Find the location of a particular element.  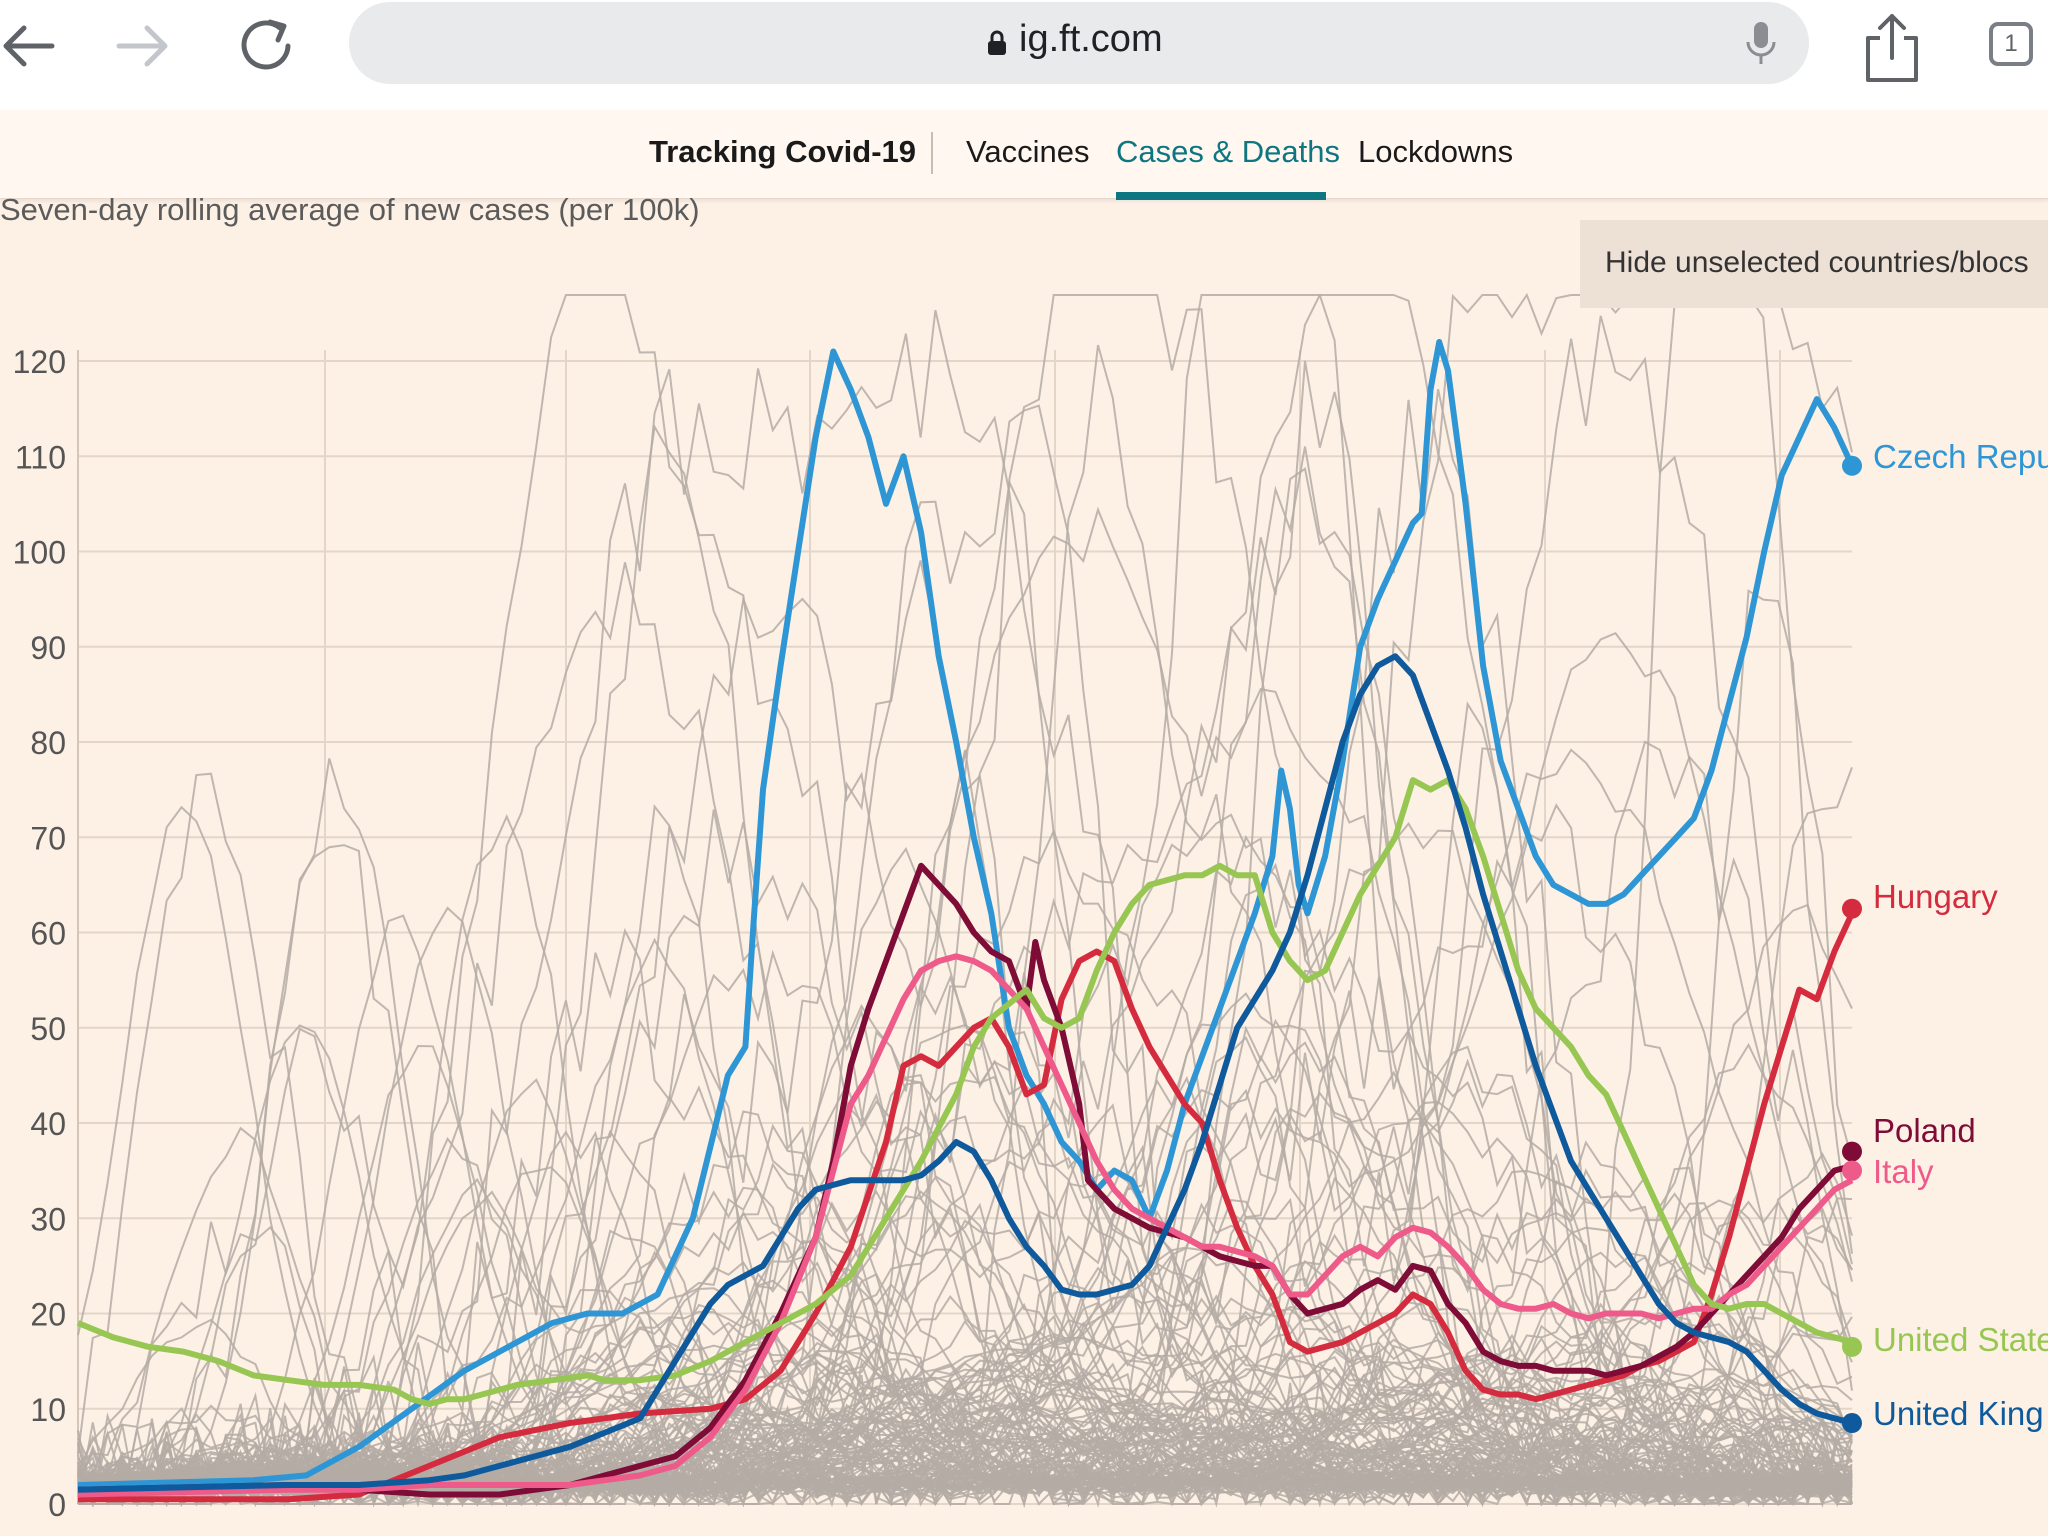

series-end-marker-italy is located at coordinates (1852, 1170).